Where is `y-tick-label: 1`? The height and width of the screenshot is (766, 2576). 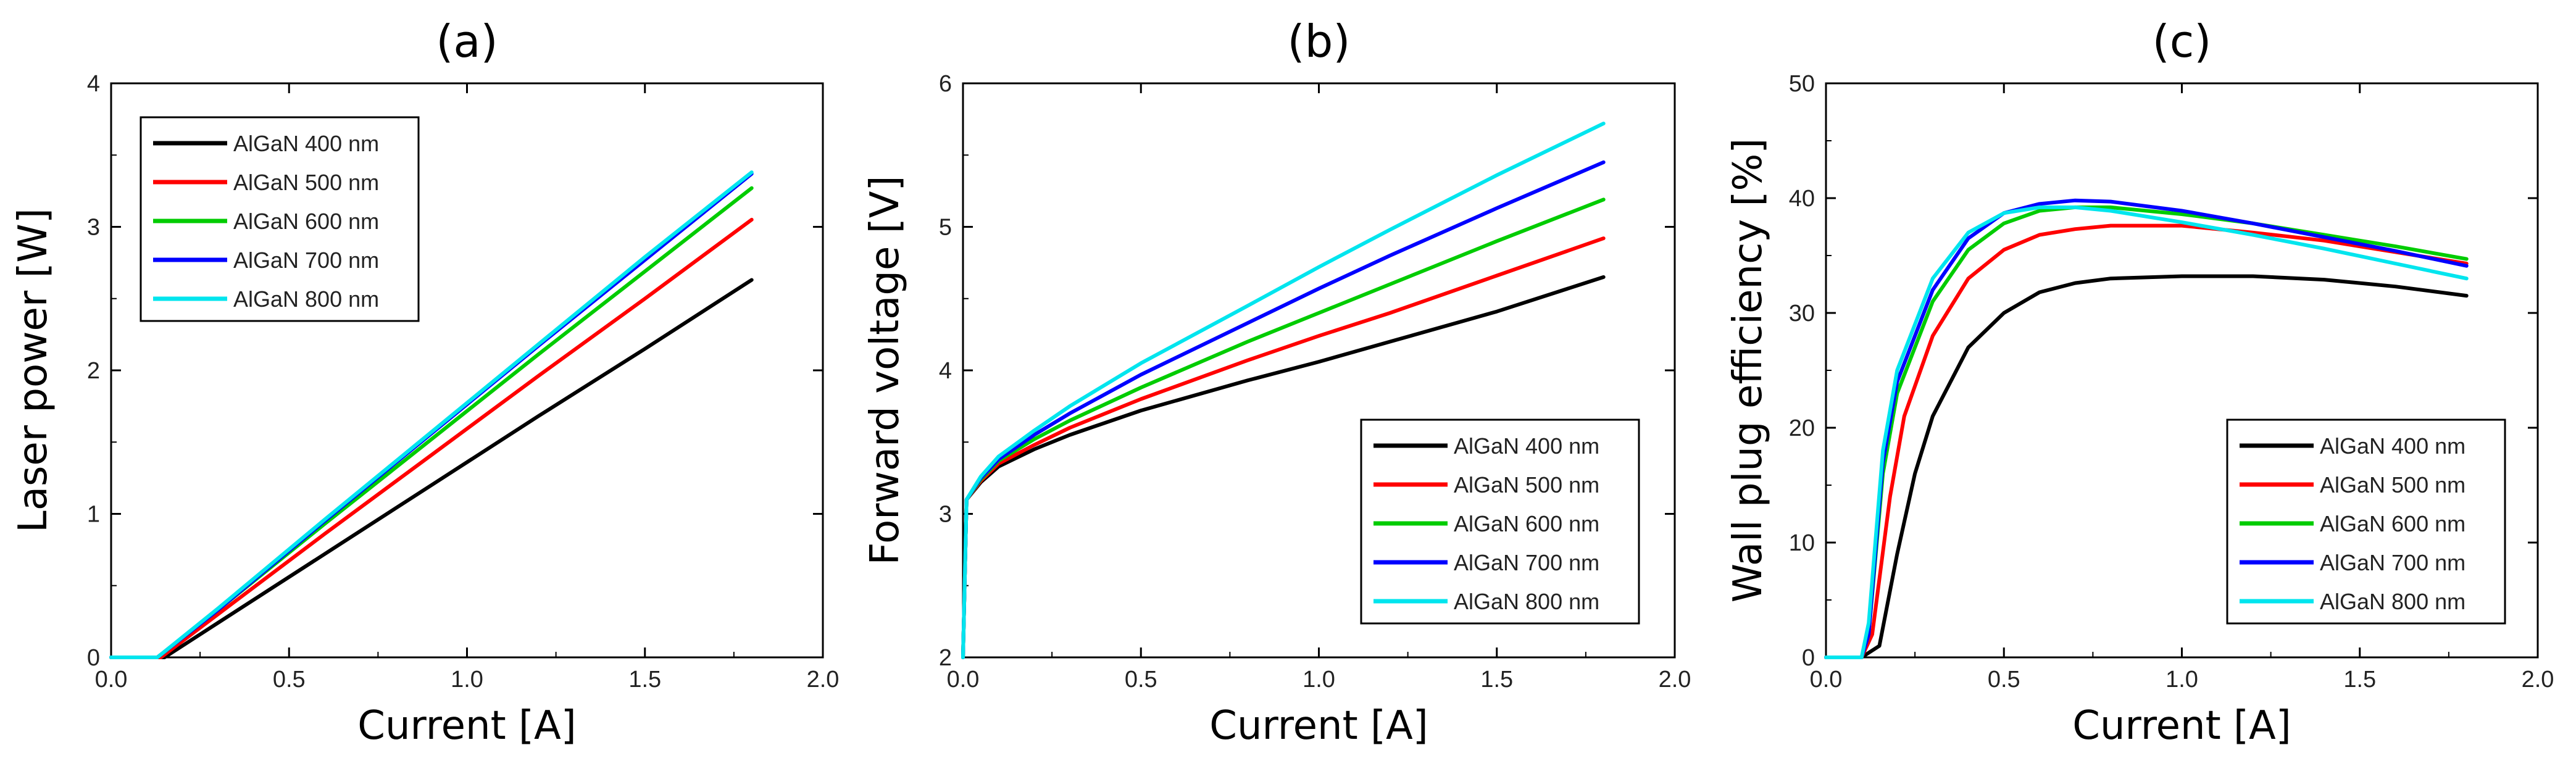 y-tick-label: 1 is located at coordinates (93, 515).